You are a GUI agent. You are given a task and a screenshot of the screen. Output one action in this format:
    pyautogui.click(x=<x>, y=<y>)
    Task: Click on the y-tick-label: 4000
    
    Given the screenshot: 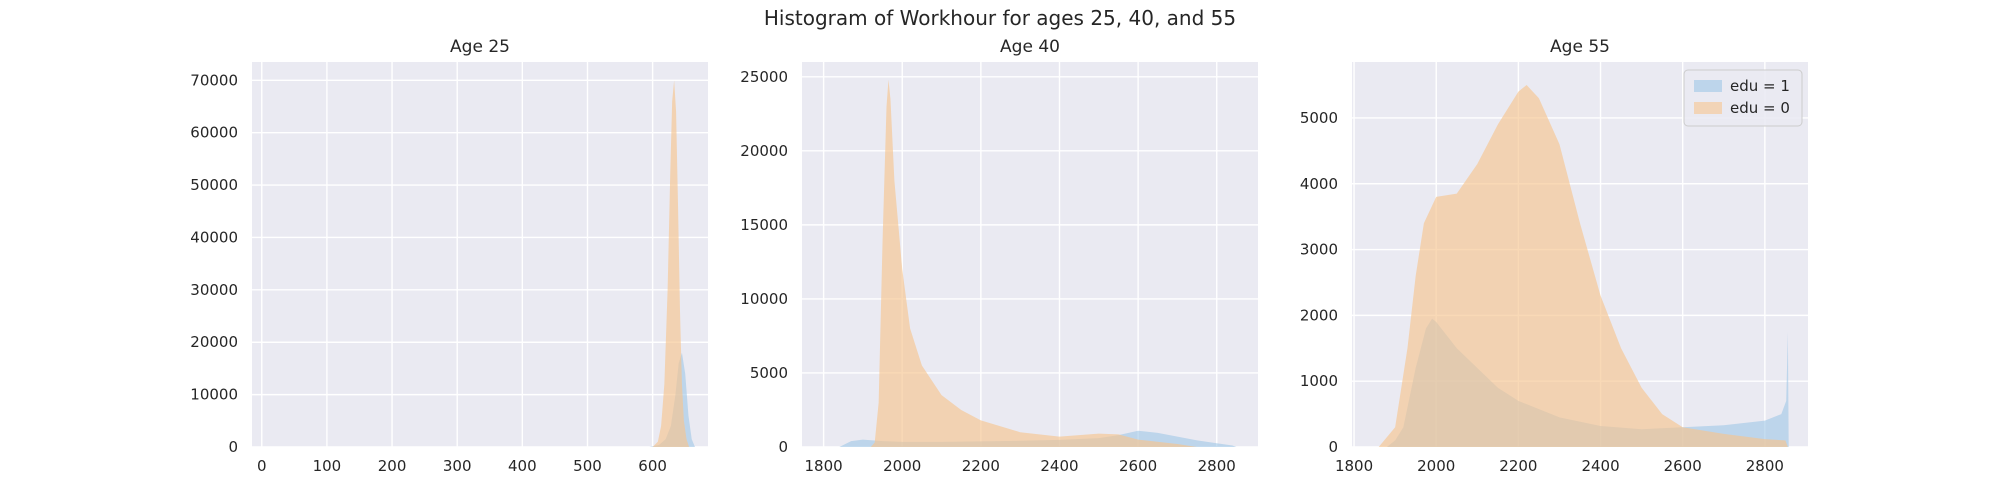 What is the action you would take?
    pyautogui.click(x=1319, y=184)
    